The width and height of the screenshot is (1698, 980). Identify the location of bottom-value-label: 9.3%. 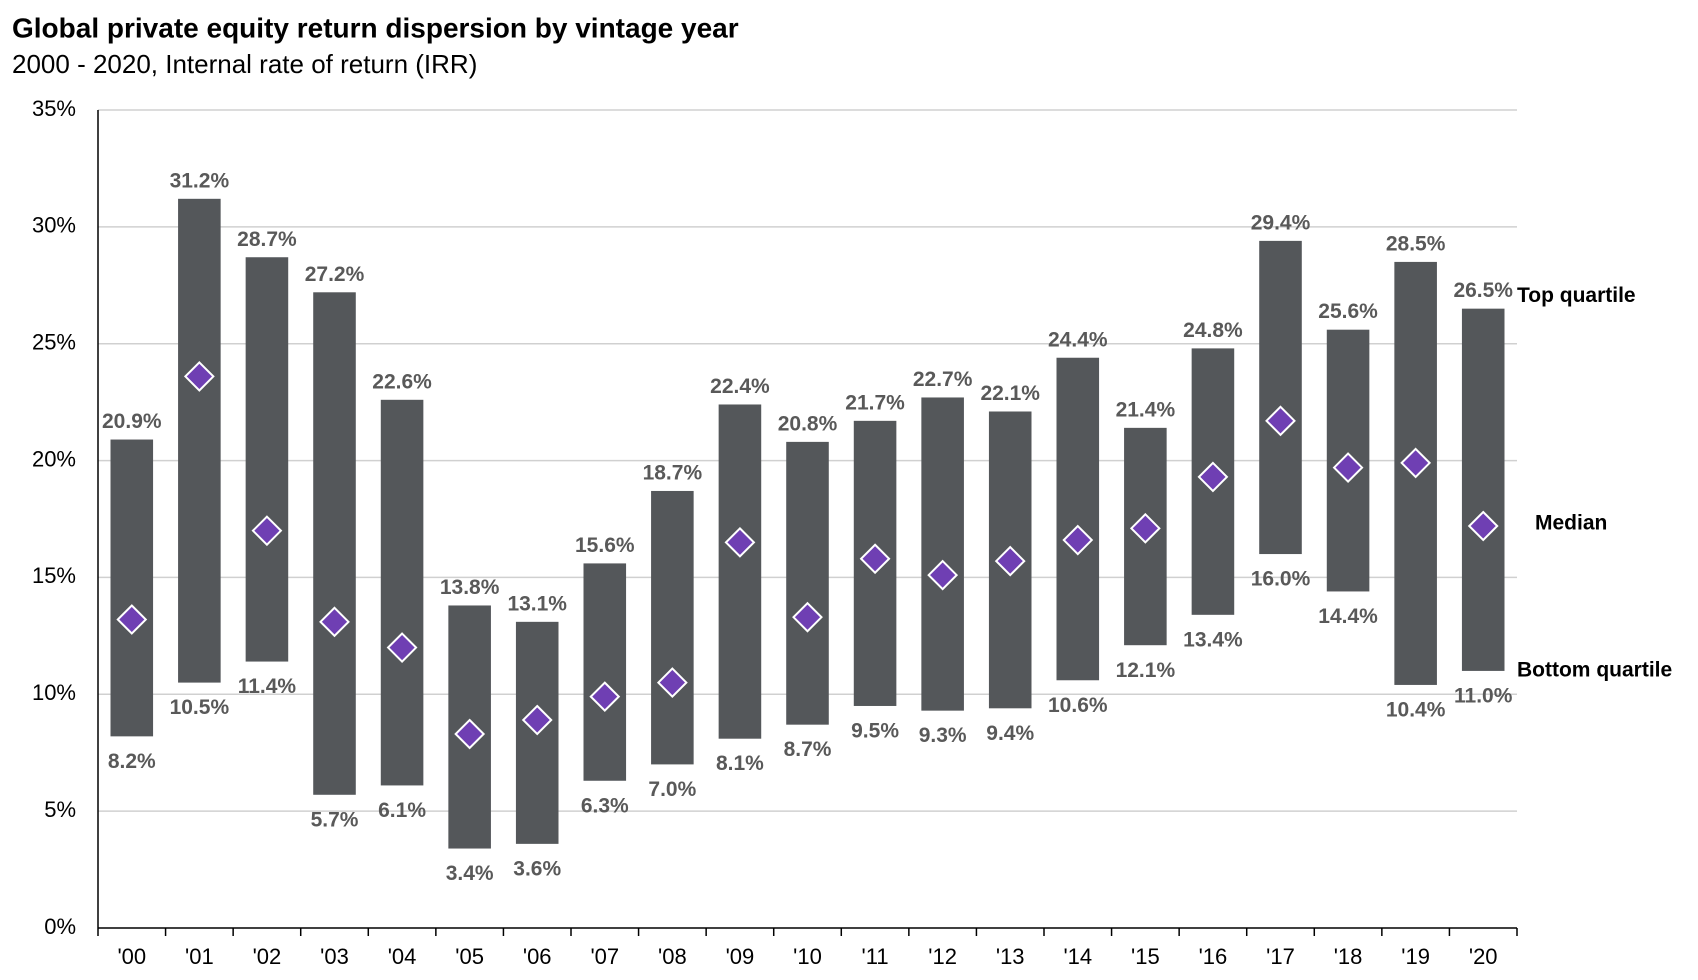
(943, 735).